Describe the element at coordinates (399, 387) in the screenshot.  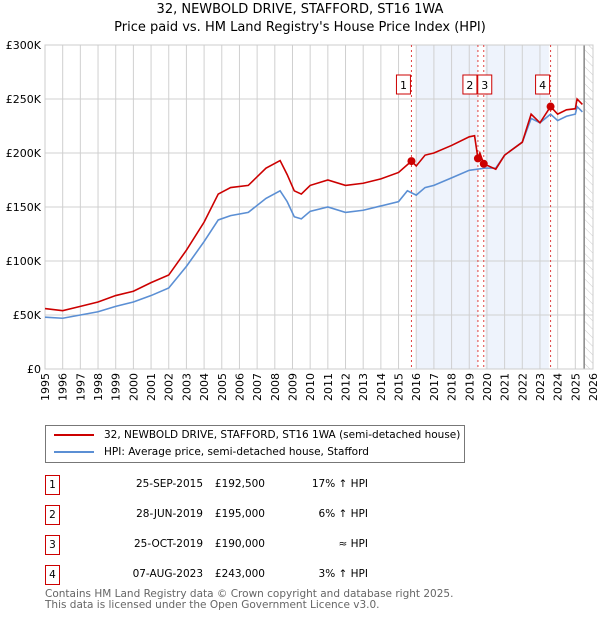
I see `x-tick-label: 2015` at that location.